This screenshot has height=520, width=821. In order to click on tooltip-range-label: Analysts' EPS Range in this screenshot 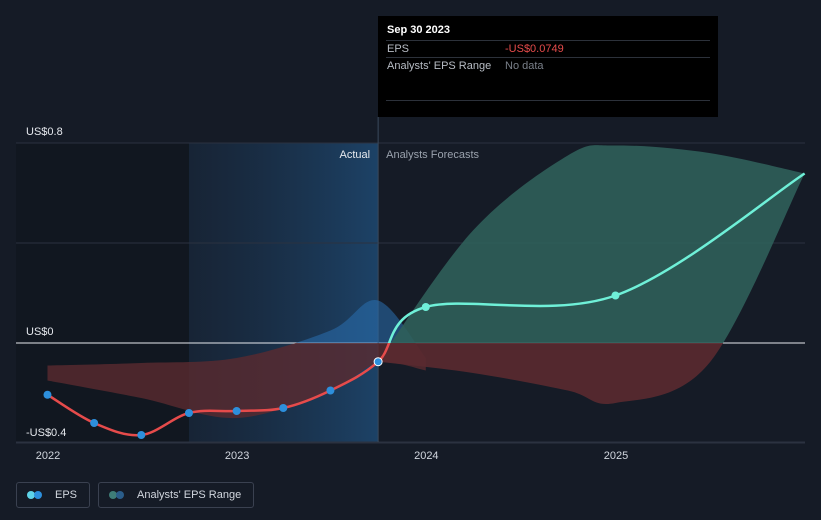, I will do `click(439, 66)`.